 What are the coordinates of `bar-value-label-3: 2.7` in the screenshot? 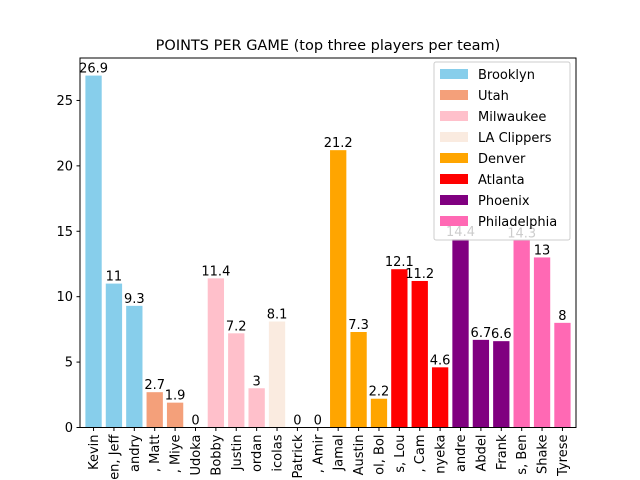 It's located at (154, 385).